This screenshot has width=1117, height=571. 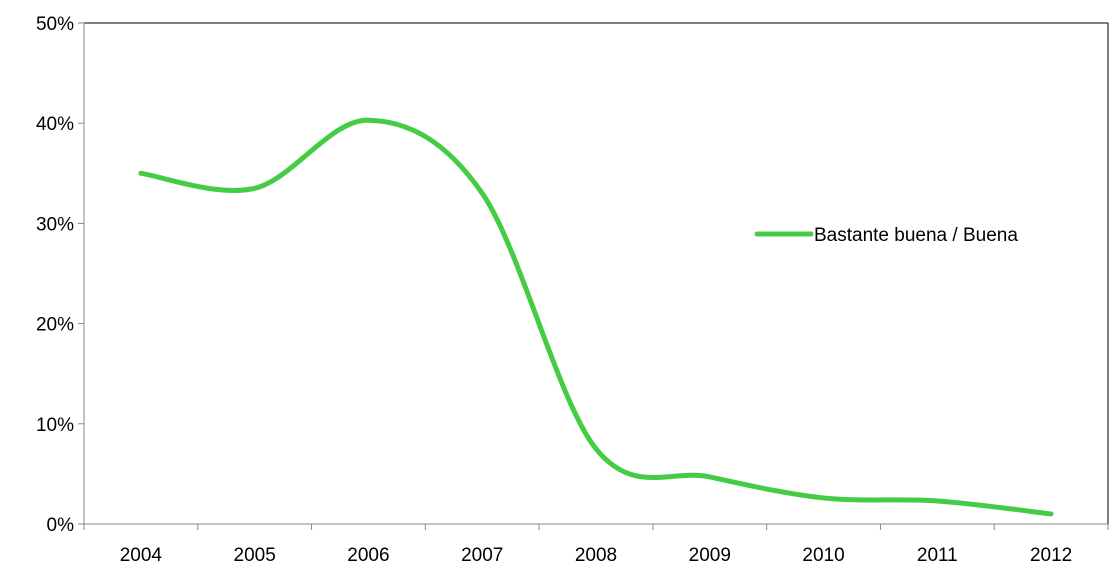 What do you see at coordinates (61, 525) in the screenshot?
I see `y-tick-label: 0%` at bounding box center [61, 525].